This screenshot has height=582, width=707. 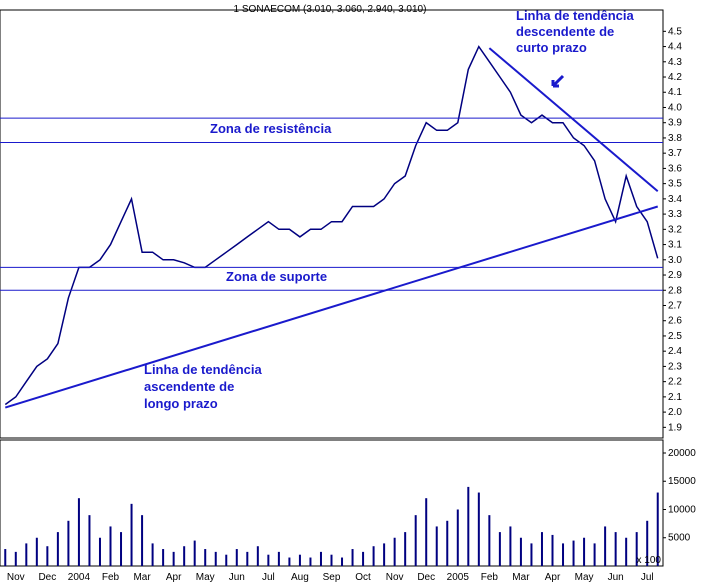 I want to click on x-tick-label: Sep, so click(x=332, y=577).